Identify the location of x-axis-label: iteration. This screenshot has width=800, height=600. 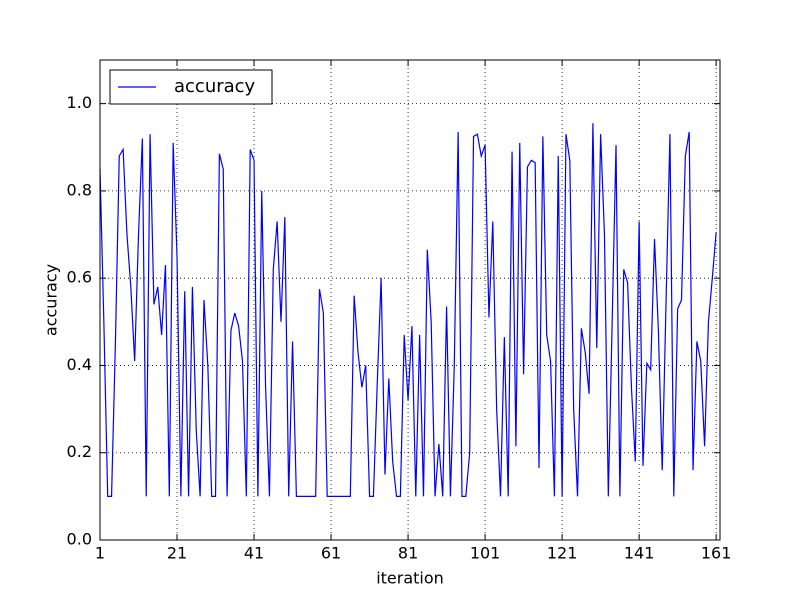
(410, 578).